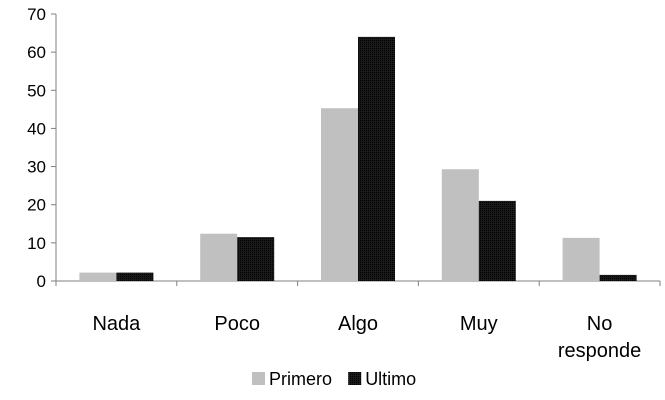  What do you see at coordinates (135, 276) in the screenshot?
I see `bar-ultimo-nada` at bounding box center [135, 276].